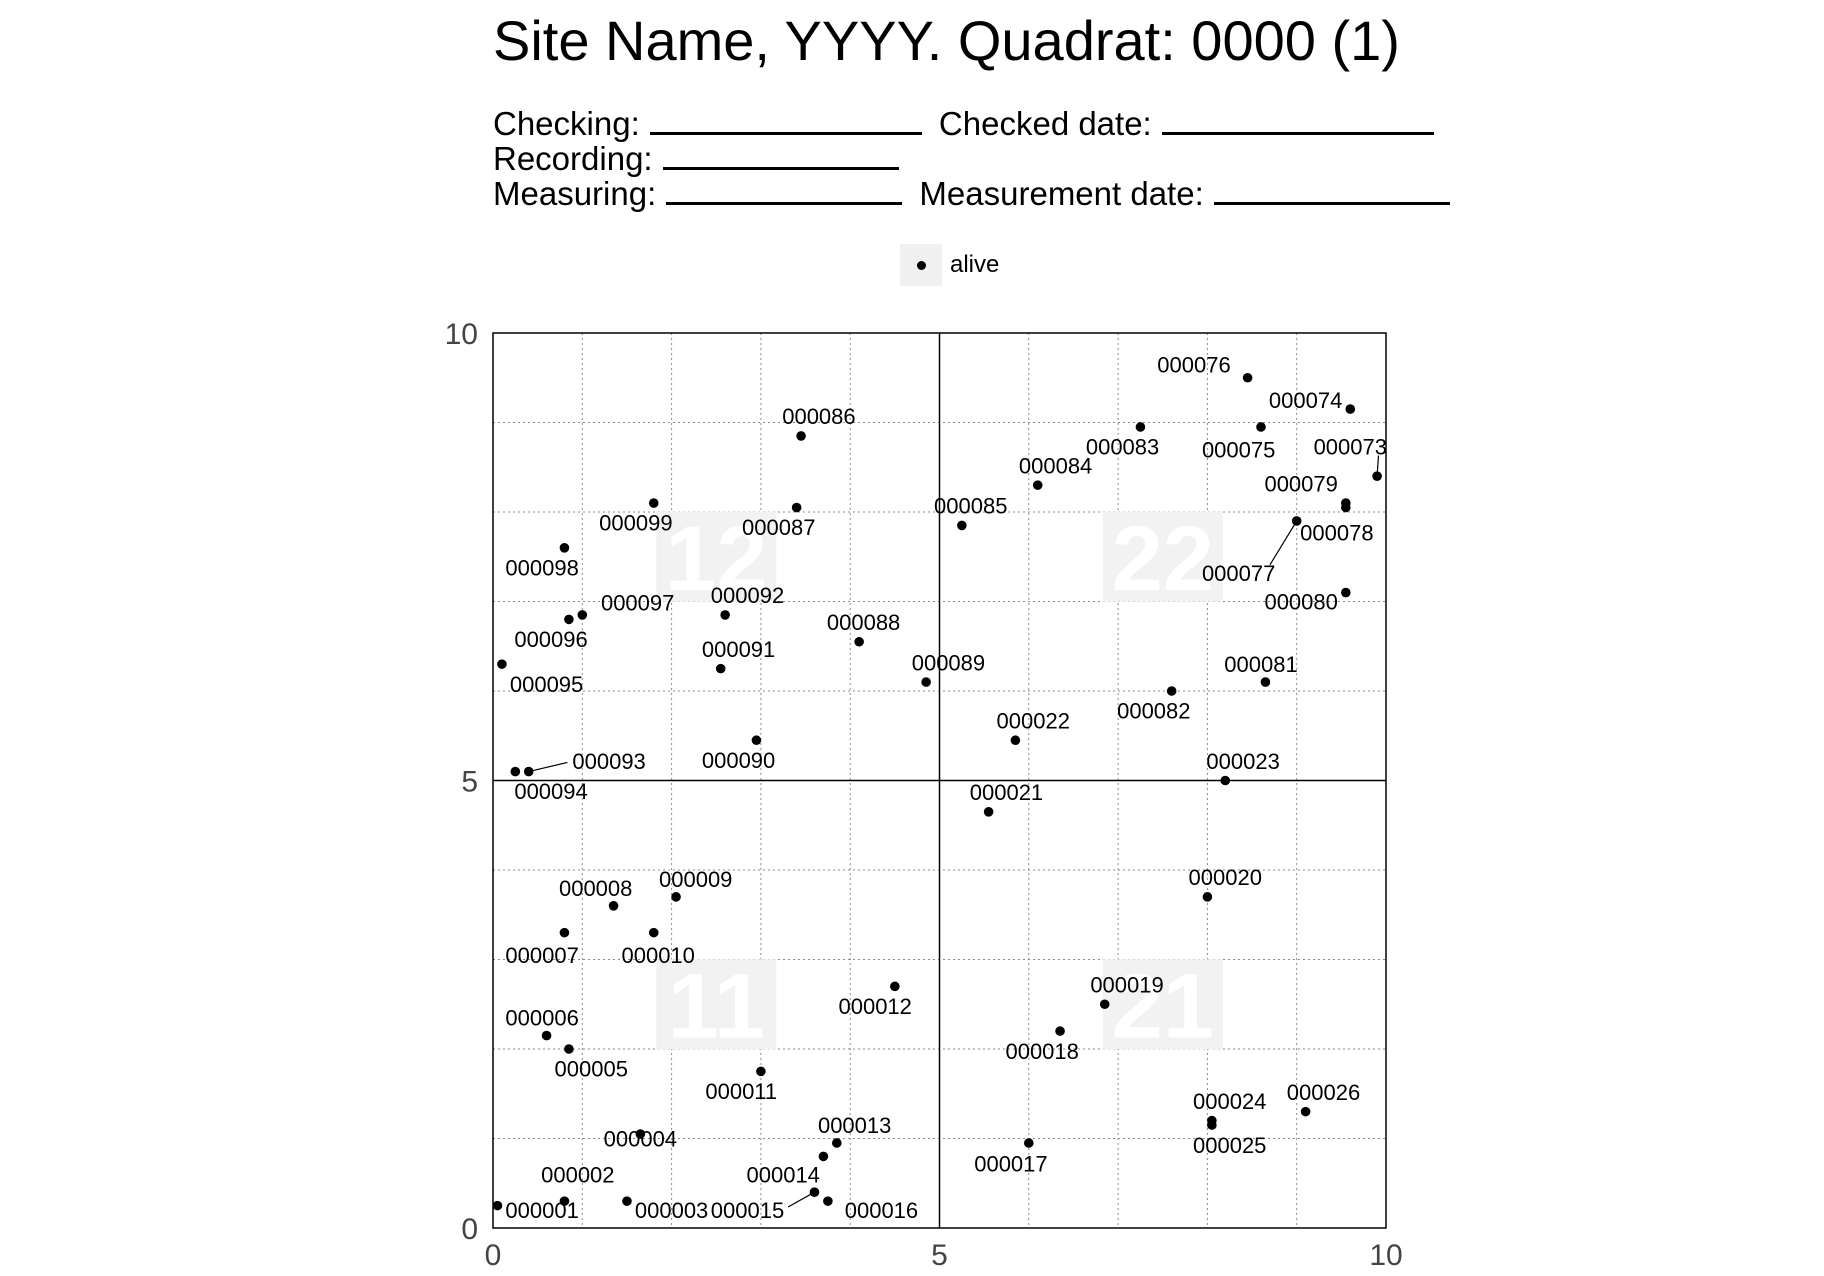 The width and height of the screenshot is (1824, 1276). Describe the element at coordinates (577, 1174) in the screenshot. I see `point-label: 000002` at that location.